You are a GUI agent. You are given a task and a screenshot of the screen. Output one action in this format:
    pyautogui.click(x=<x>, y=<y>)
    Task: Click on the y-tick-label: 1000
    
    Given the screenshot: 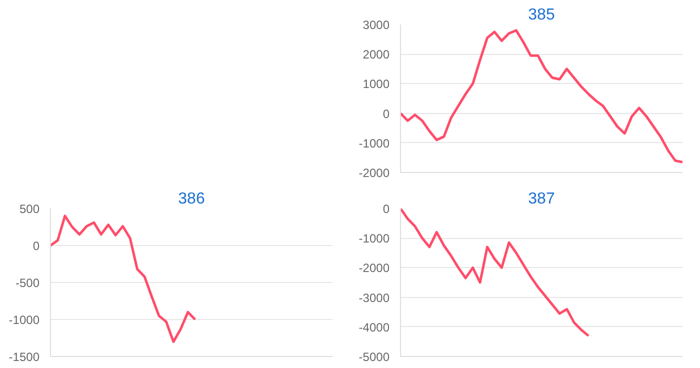 What is the action you would take?
    pyautogui.click(x=376, y=84)
    